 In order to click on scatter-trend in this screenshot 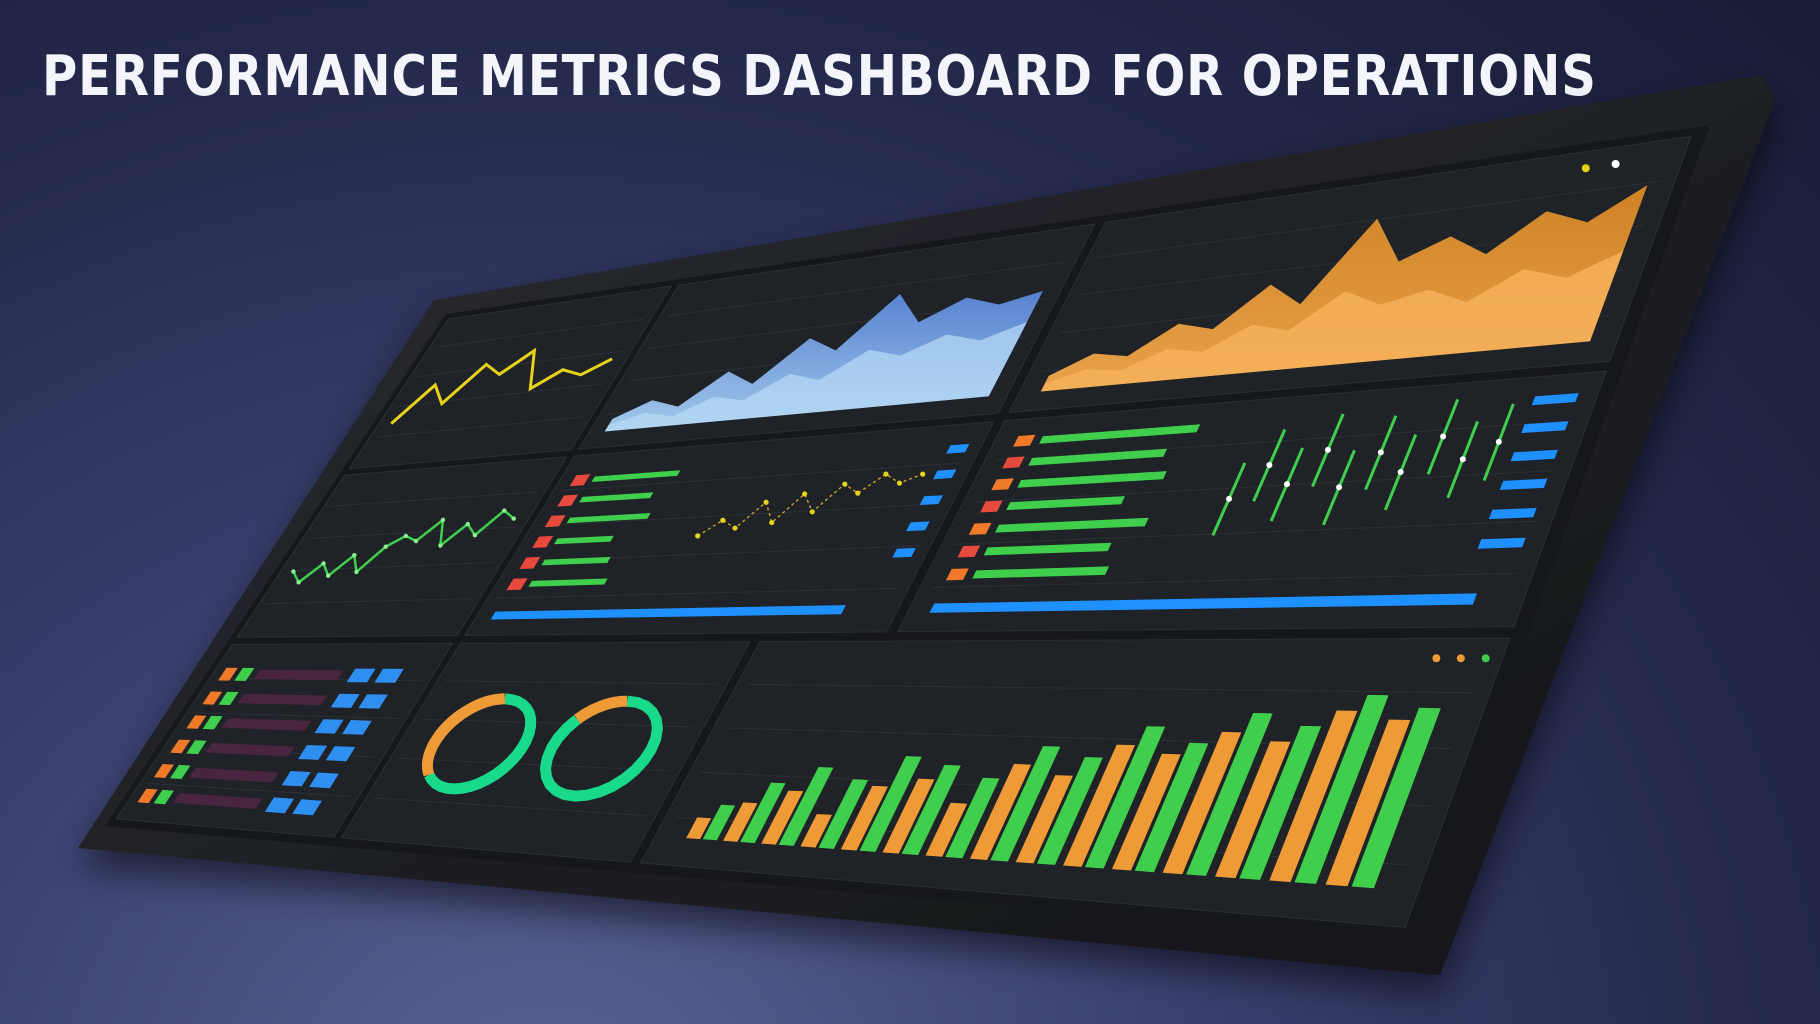, I will do `click(810, 505)`.